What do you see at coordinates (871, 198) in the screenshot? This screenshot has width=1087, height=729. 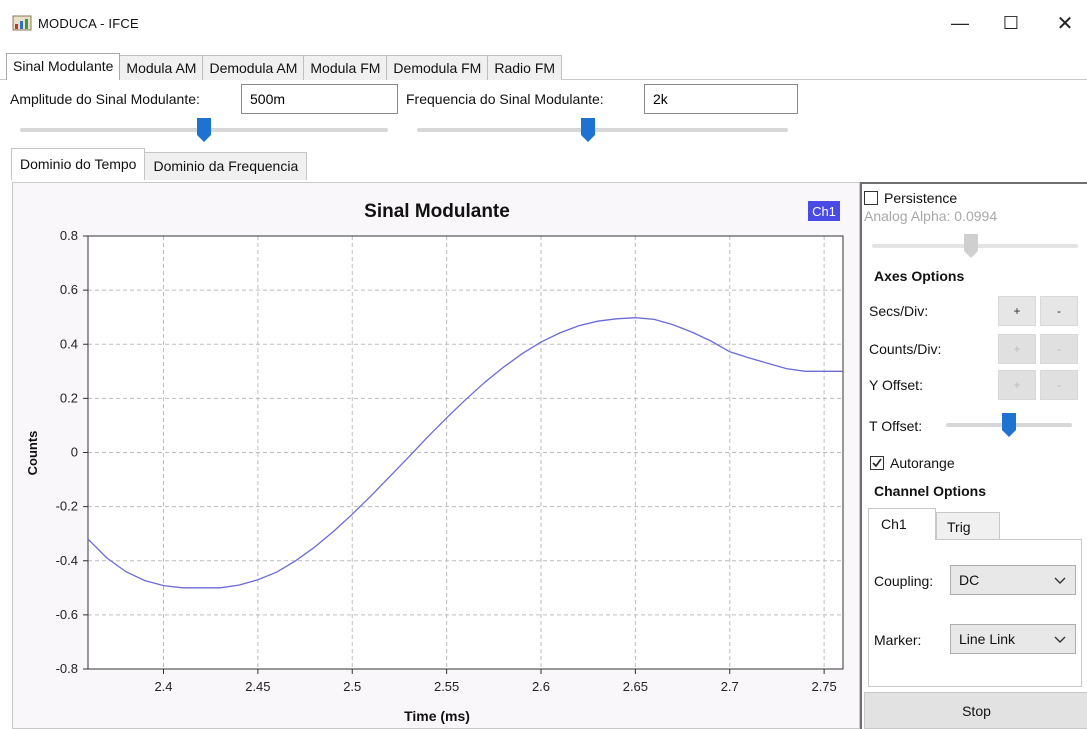 I see `persistence-checkbox` at bounding box center [871, 198].